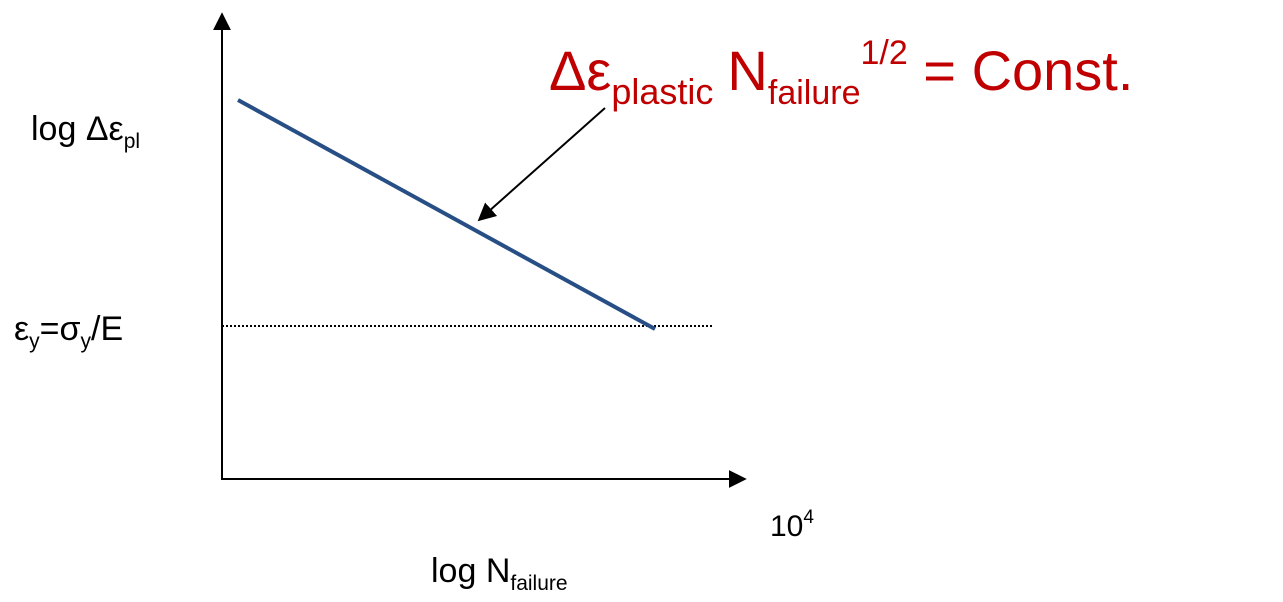 The width and height of the screenshot is (1283, 602). I want to click on x-axis-label-main: log N, so click(470, 571).